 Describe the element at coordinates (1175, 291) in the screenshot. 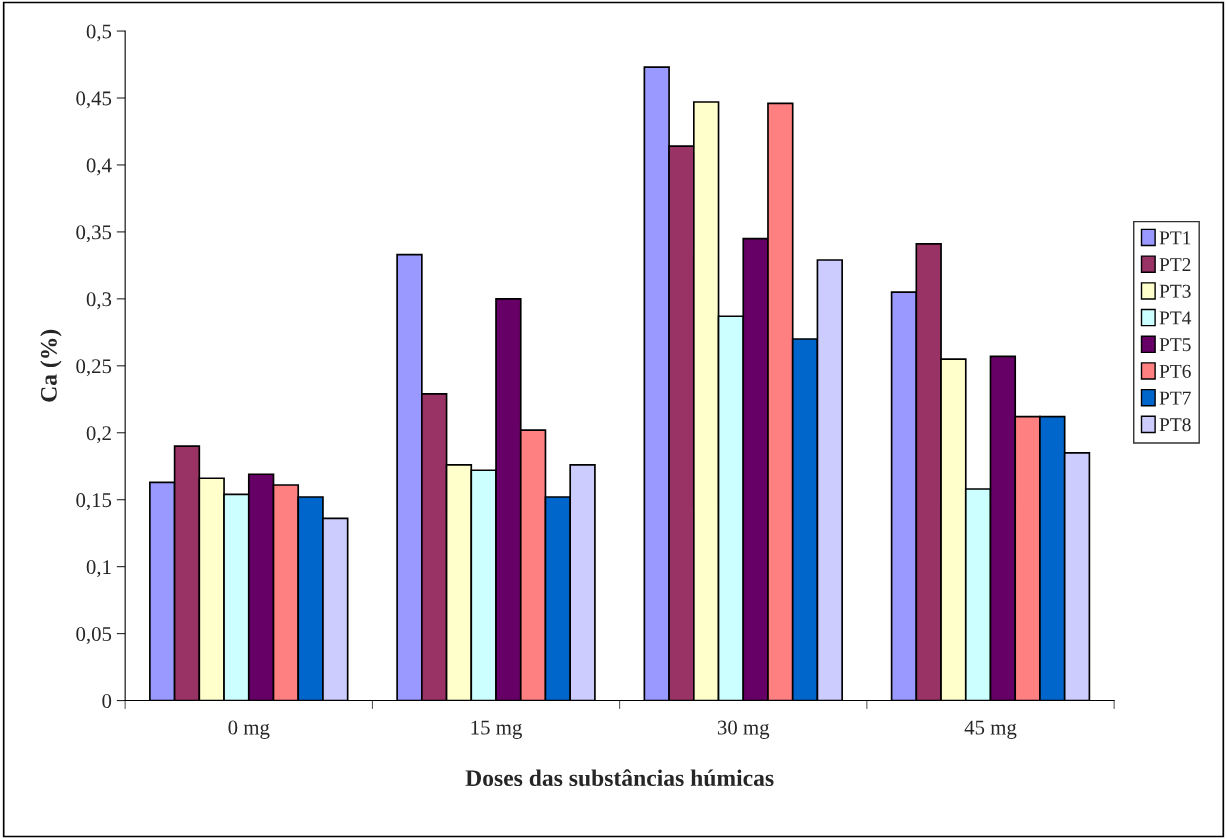

I see `legend-label: PT3` at that location.